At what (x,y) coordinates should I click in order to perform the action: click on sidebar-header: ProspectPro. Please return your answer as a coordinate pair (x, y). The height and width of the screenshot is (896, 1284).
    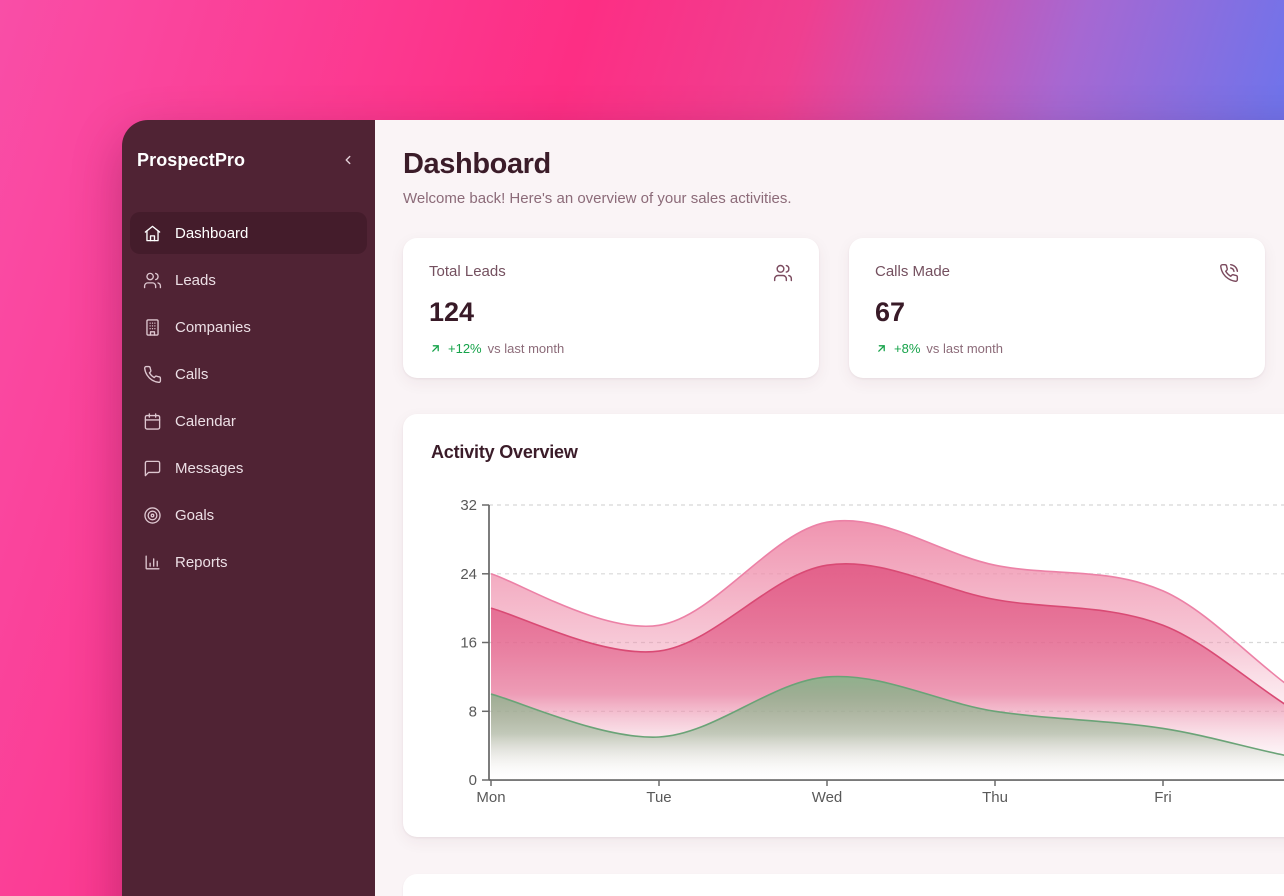
    Looking at the image, I should click on (248, 160).